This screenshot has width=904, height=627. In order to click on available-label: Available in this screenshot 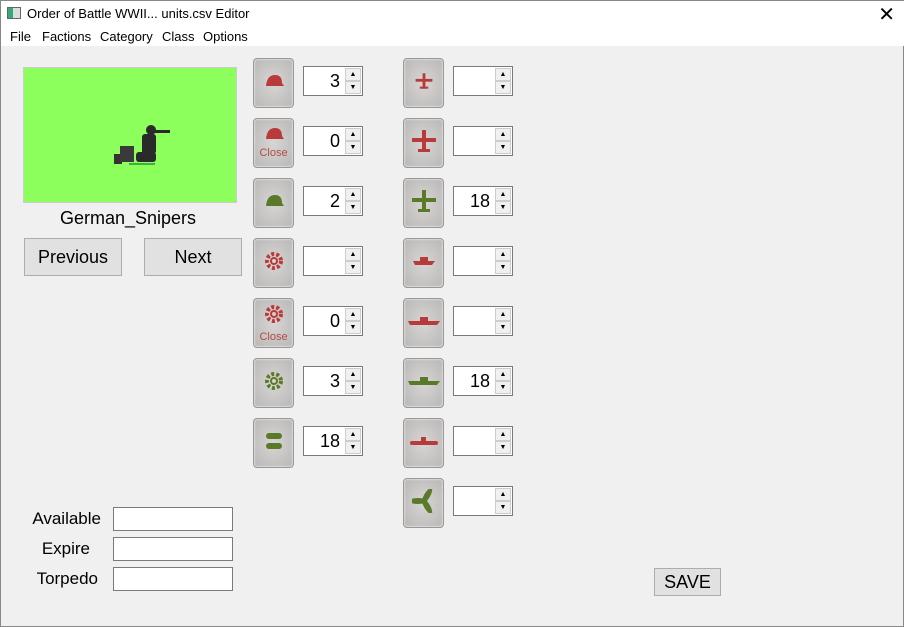, I will do `click(66, 518)`.